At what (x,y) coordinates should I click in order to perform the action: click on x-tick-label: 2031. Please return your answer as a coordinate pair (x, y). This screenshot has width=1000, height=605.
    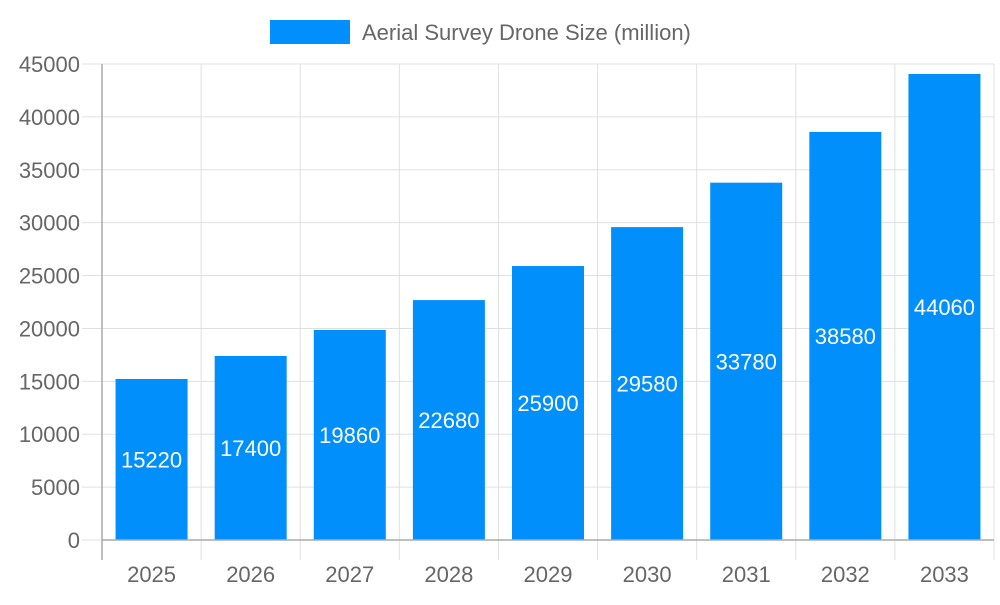
    Looking at the image, I should click on (746, 574).